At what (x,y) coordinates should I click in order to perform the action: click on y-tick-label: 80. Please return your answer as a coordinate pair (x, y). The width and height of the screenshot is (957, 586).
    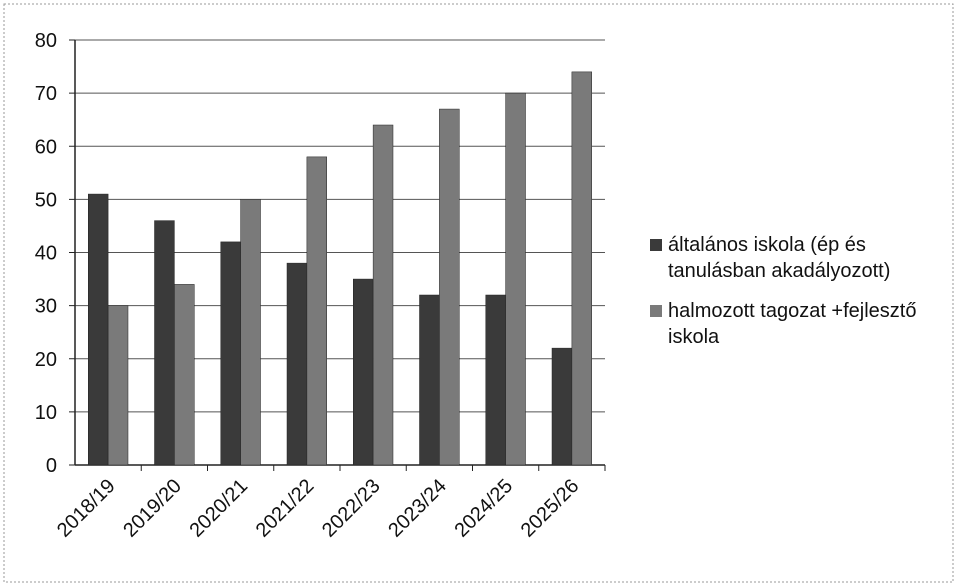
    Looking at the image, I should click on (46, 41).